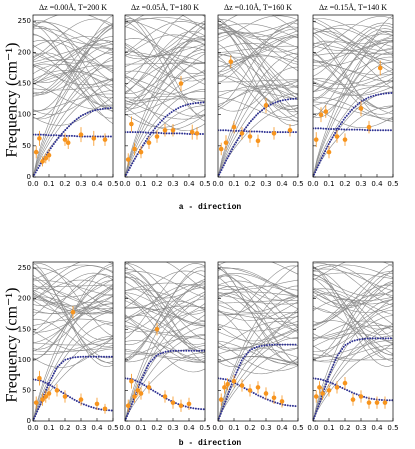  Describe the element at coordinates (73, 395) in the screenshot. I see `calc-curve` at that location.